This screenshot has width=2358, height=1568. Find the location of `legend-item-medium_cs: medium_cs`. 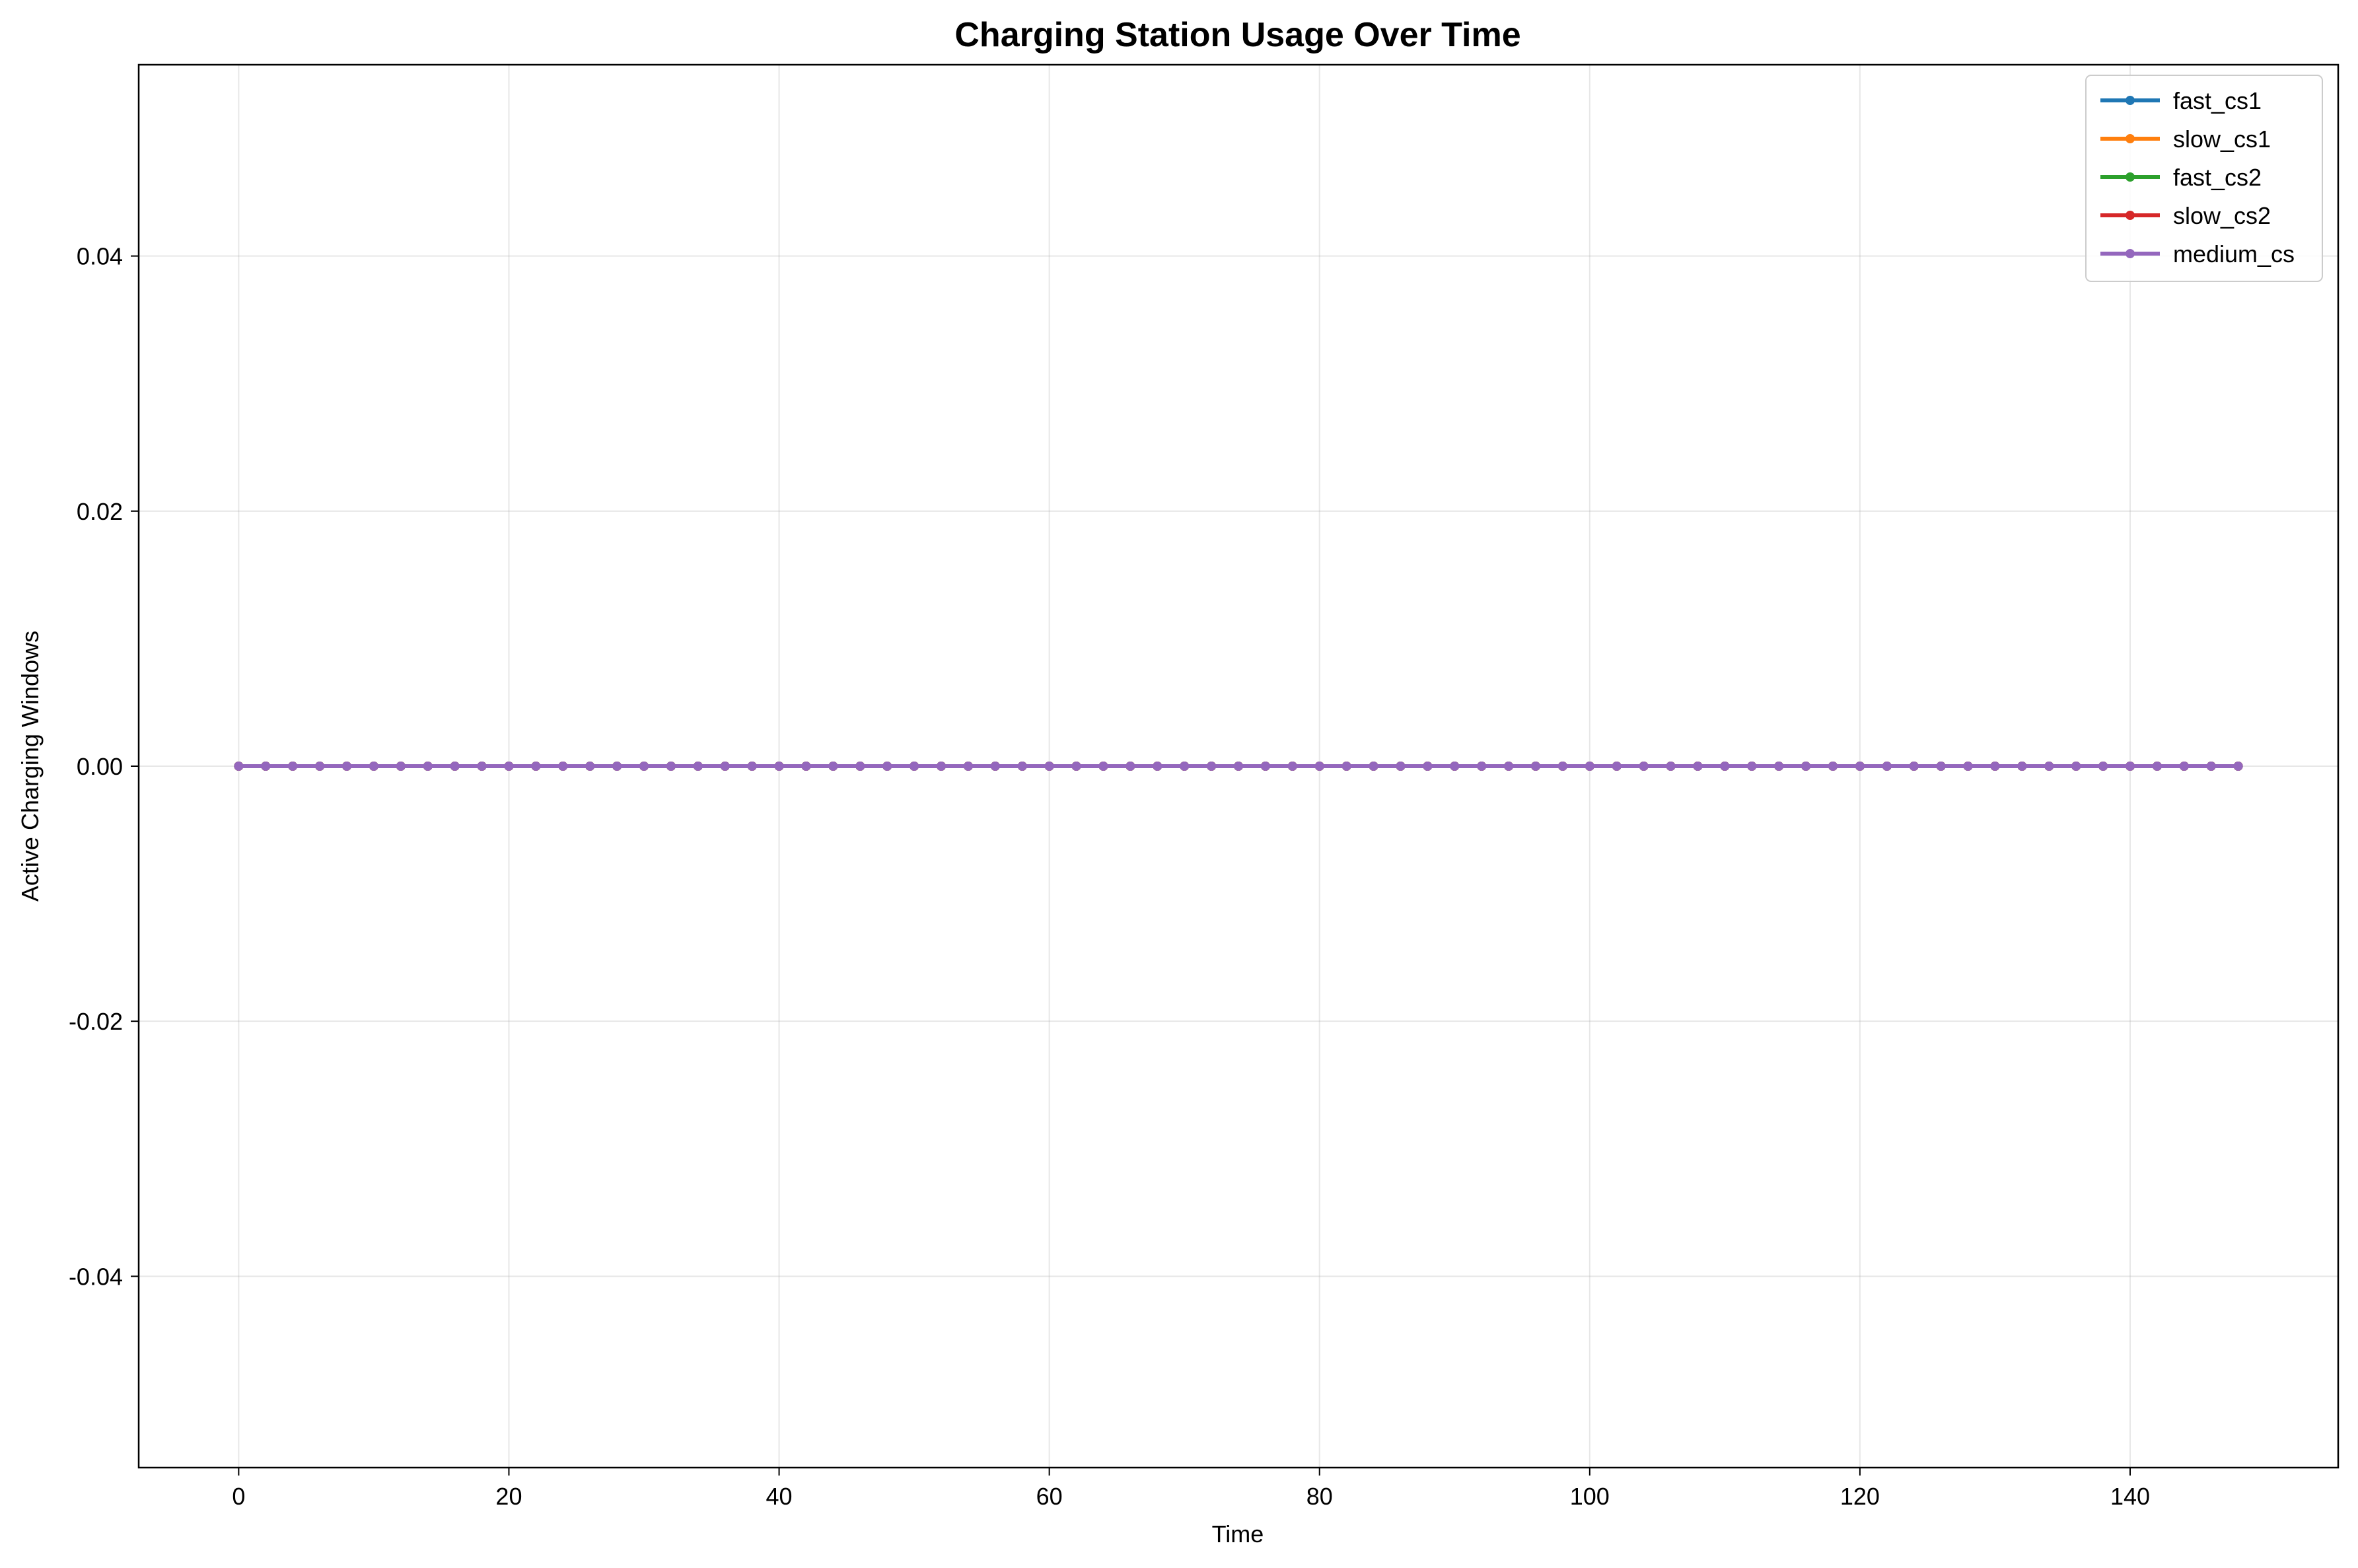

legend-item-medium_cs: medium_cs is located at coordinates (2197, 253).